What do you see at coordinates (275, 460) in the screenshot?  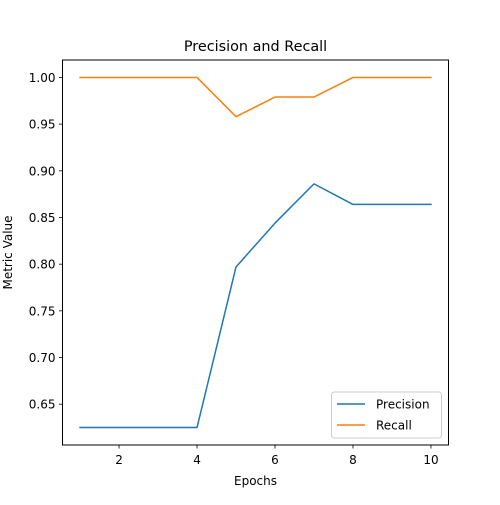 I see `x-tick-label: 6` at bounding box center [275, 460].